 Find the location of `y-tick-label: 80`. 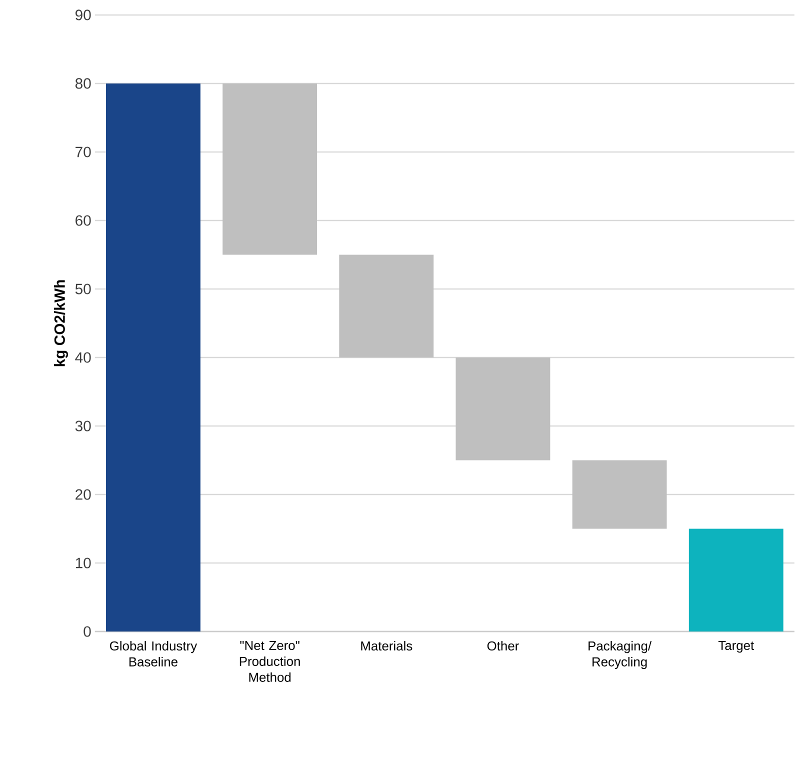

y-tick-label: 80 is located at coordinates (83, 83).